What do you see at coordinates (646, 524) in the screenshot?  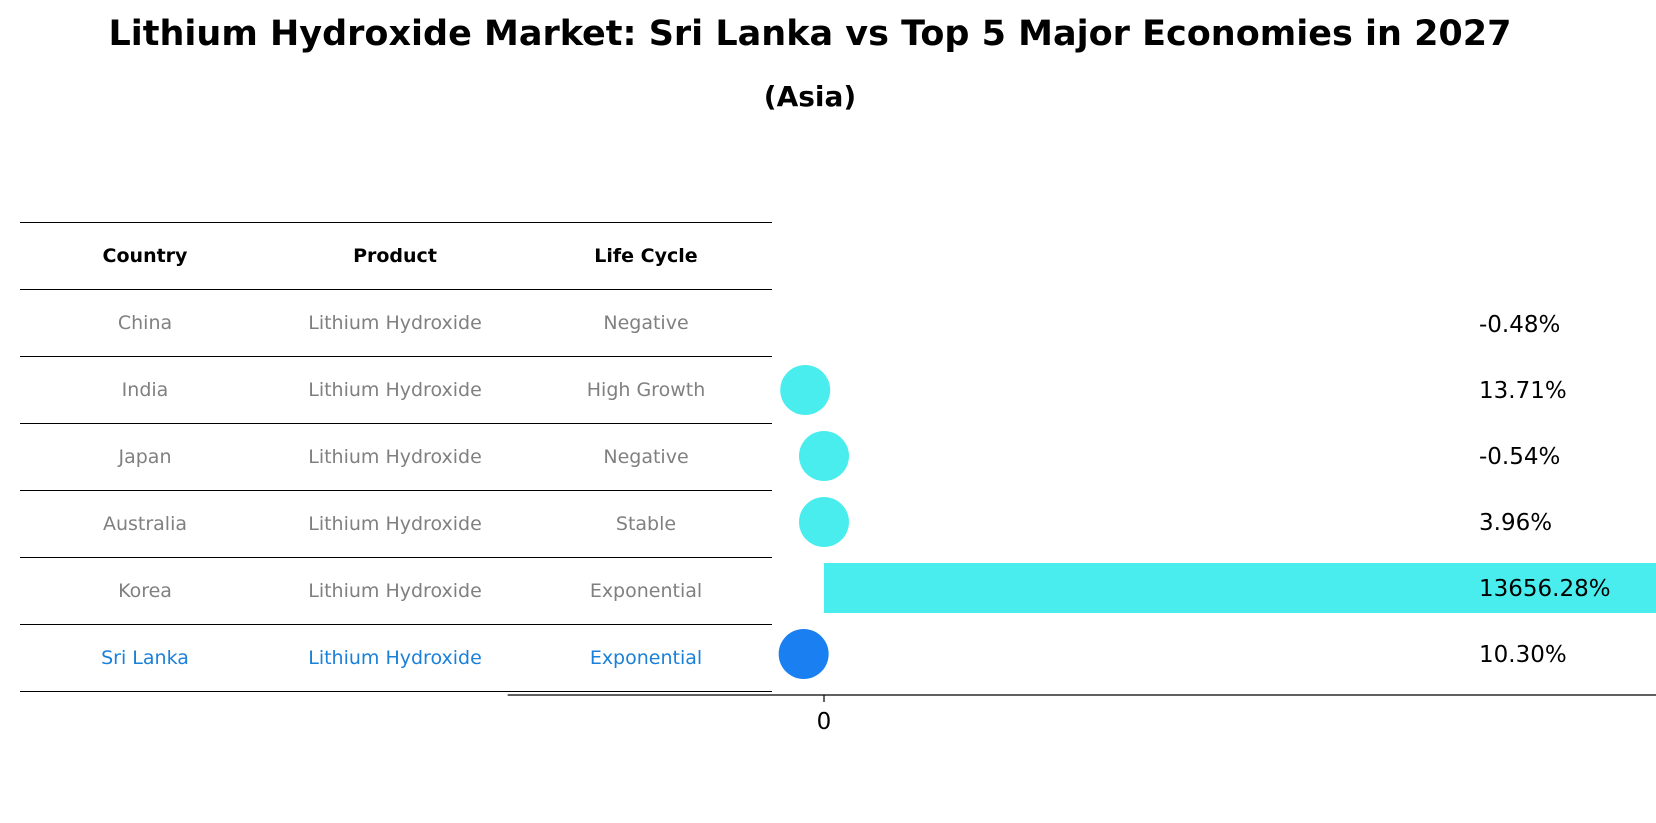 I see `cell-life-cycle: Stable` at bounding box center [646, 524].